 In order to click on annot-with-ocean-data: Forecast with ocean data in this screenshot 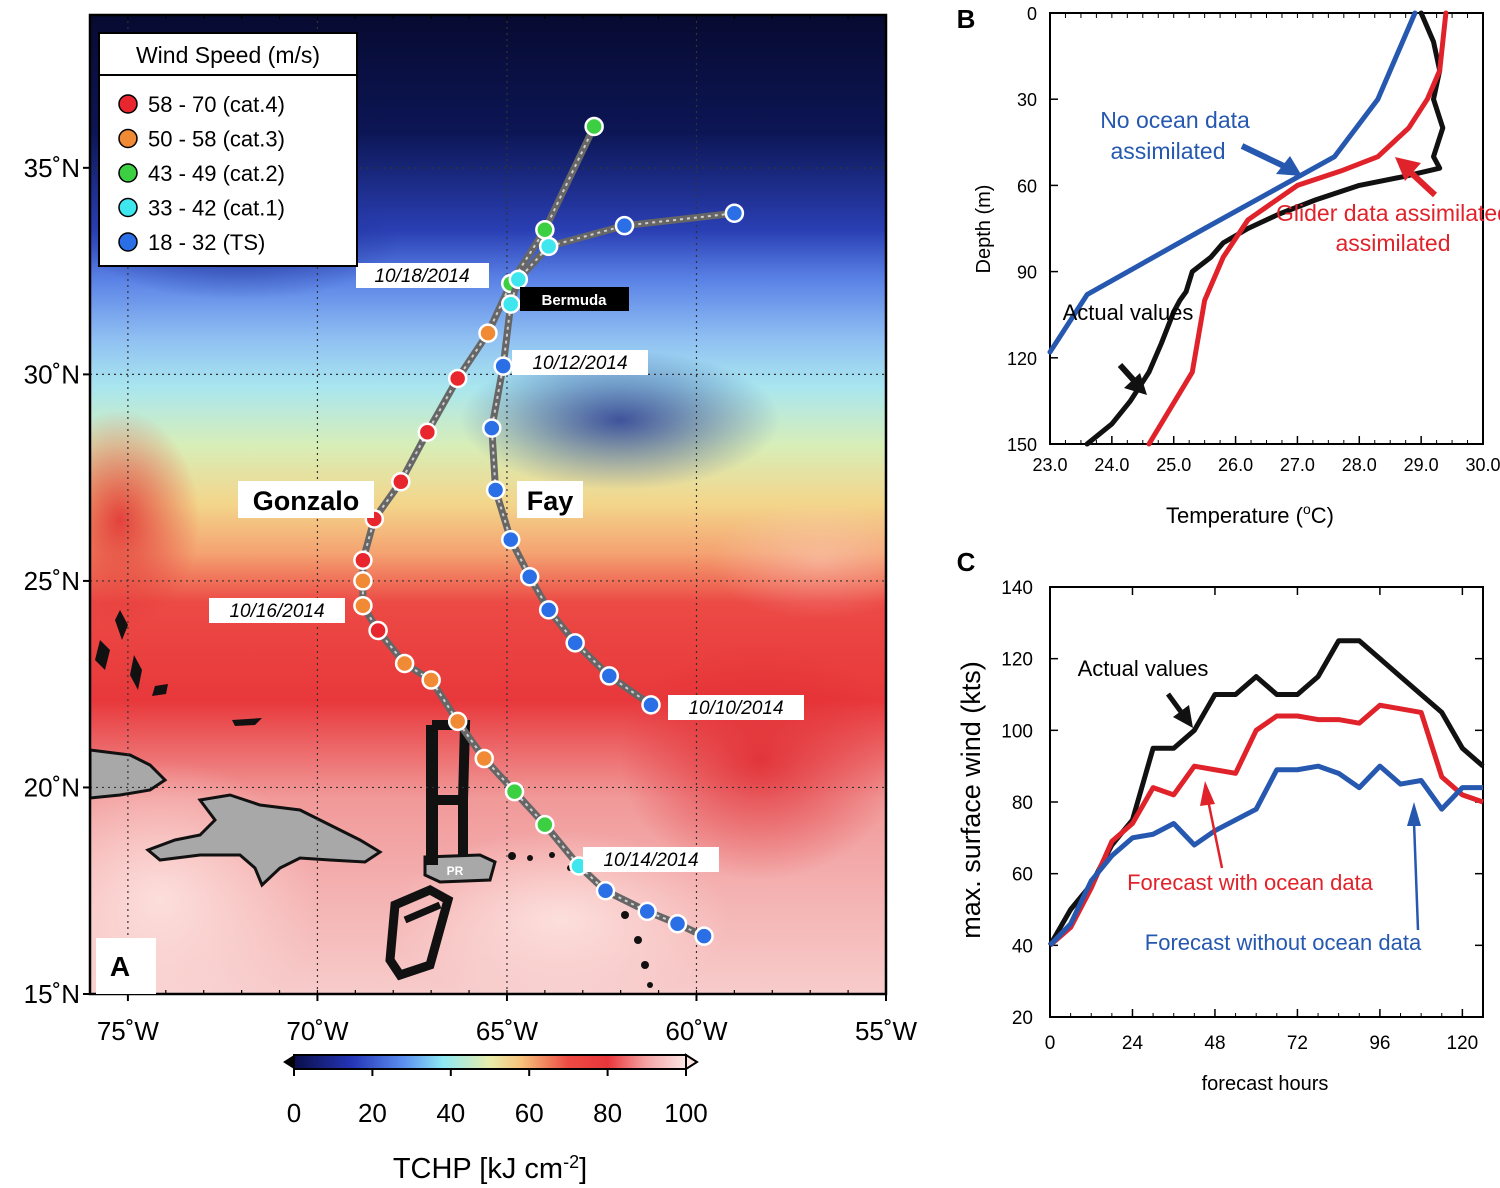, I will do `click(1250, 882)`.